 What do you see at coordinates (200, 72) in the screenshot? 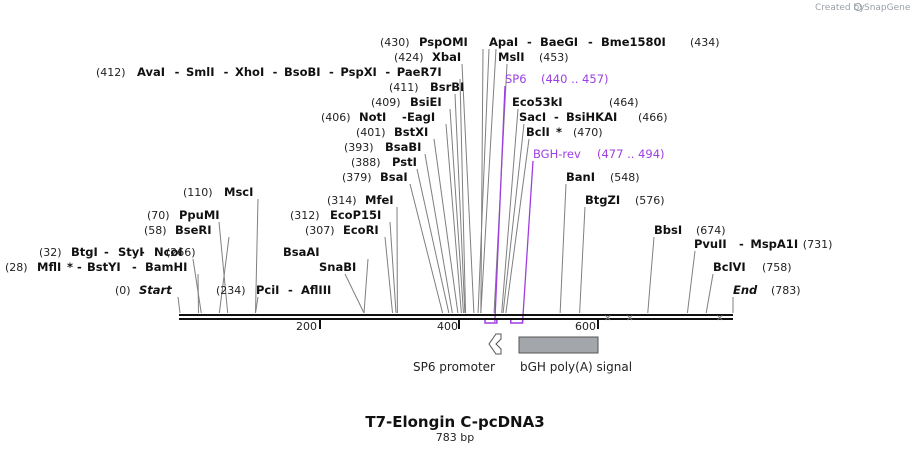
I see `enzyme-name: SmlI` at bounding box center [200, 72].